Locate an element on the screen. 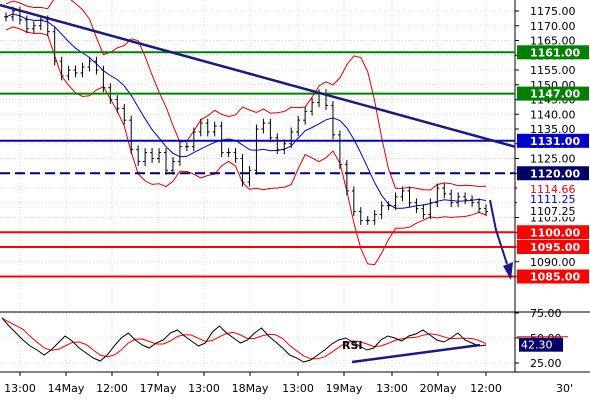 This screenshot has height=404, width=590. rsi-label: RSI is located at coordinates (352, 345).